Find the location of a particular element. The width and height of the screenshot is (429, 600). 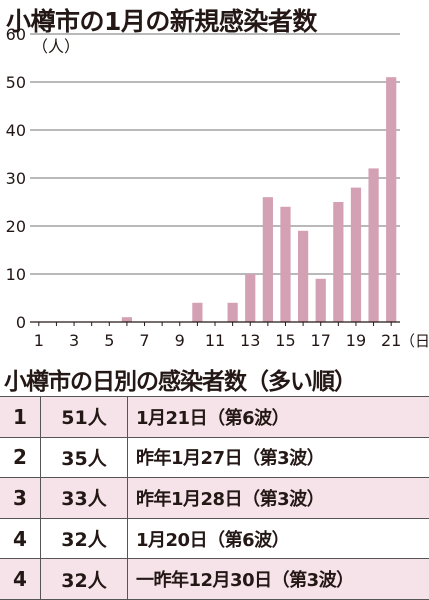

table-row: 1 51人 1月21日（第6波） is located at coordinates (214, 417).